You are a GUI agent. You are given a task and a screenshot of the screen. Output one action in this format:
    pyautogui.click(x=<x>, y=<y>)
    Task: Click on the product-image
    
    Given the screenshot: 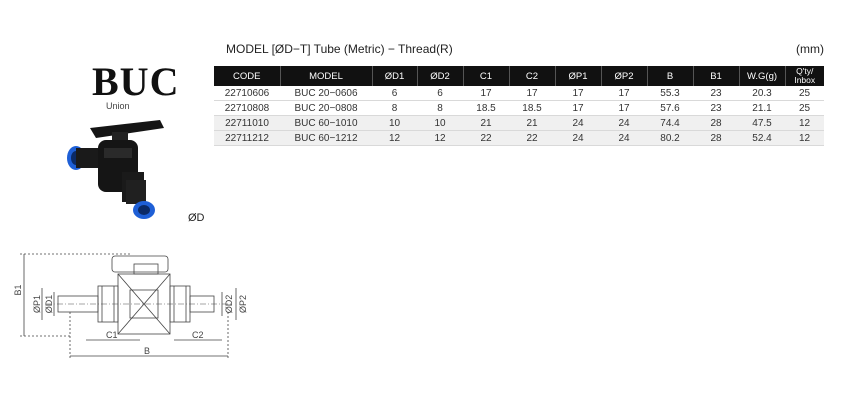 What is the action you would take?
    pyautogui.click(x=115, y=169)
    